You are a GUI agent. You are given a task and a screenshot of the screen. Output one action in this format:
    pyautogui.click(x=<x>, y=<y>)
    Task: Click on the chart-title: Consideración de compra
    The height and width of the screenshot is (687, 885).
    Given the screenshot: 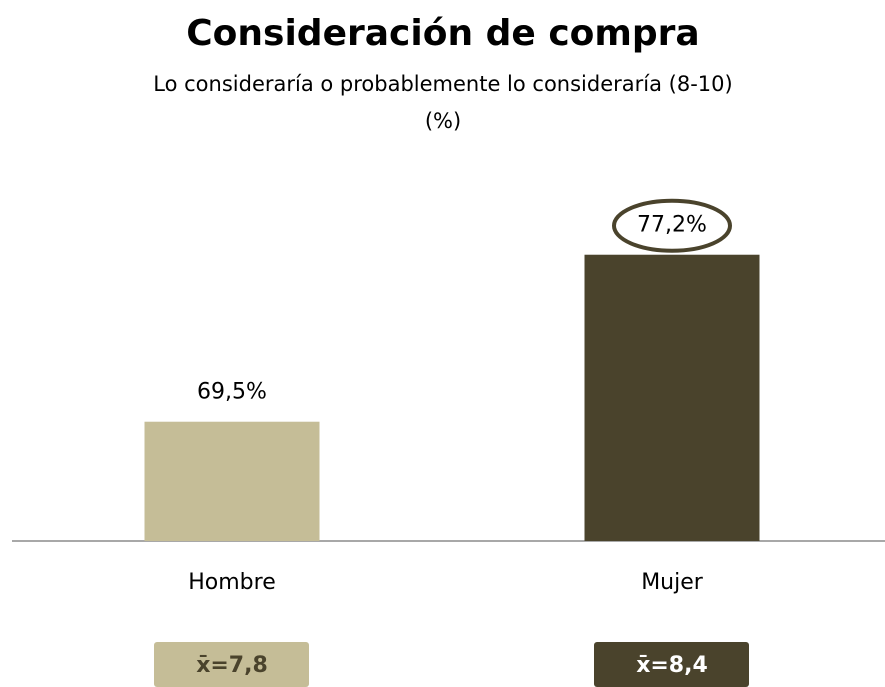 What is the action you would take?
    pyautogui.click(x=442, y=33)
    